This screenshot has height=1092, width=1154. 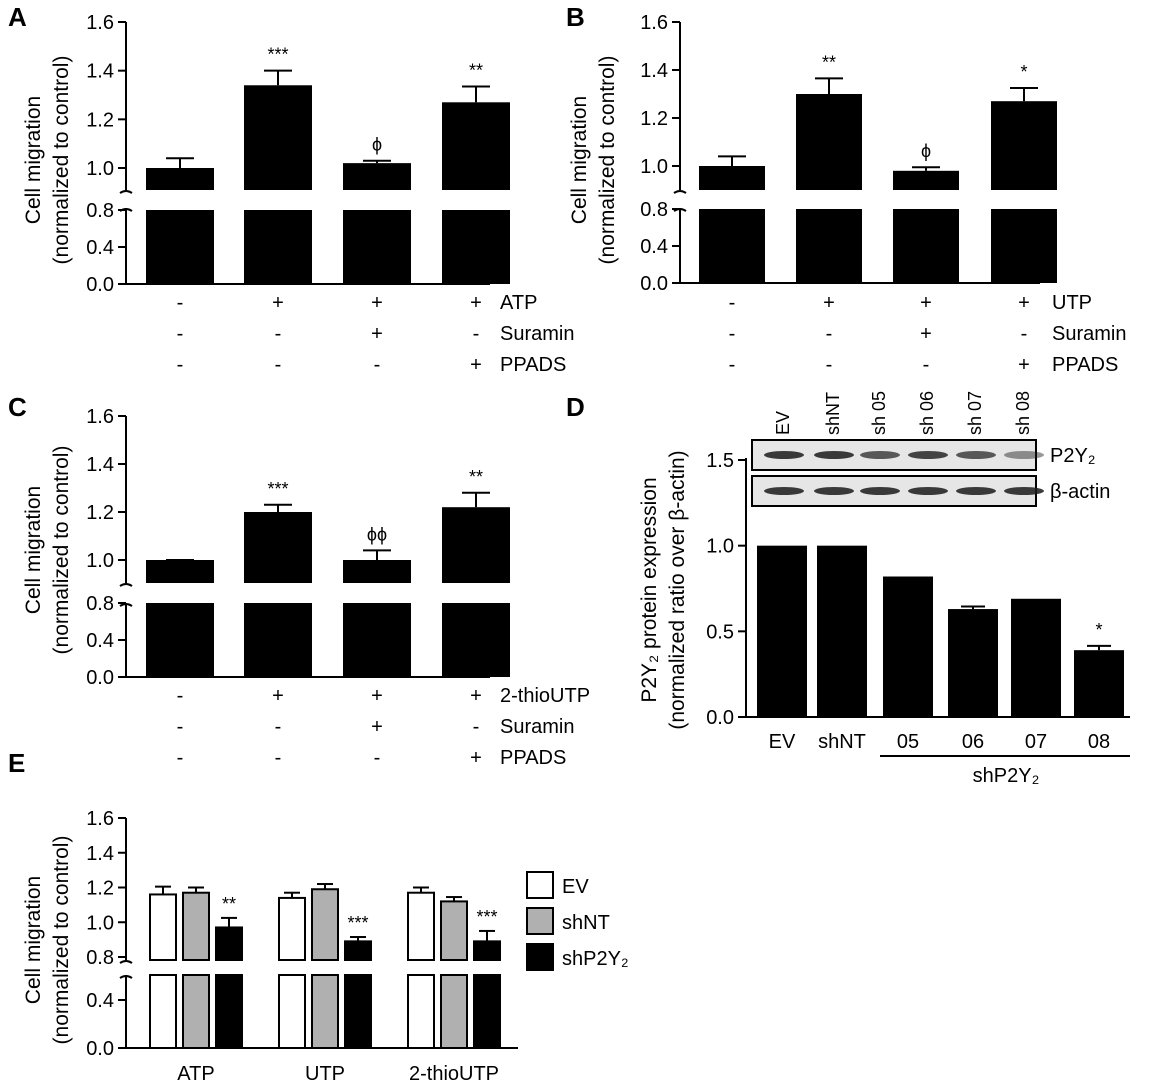 I want to click on x-tick-label: 05, so click(x=908, y=742).